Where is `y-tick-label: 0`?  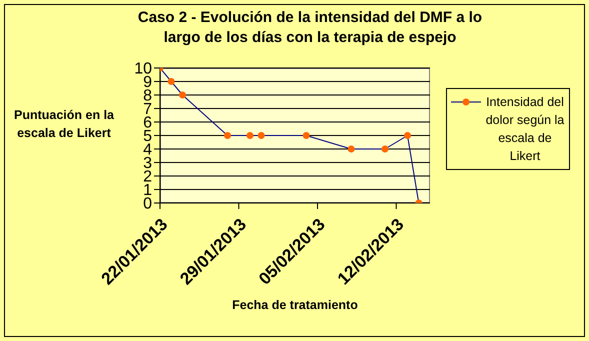 y-tick-label: 0 is located at coordinates (147, 204).